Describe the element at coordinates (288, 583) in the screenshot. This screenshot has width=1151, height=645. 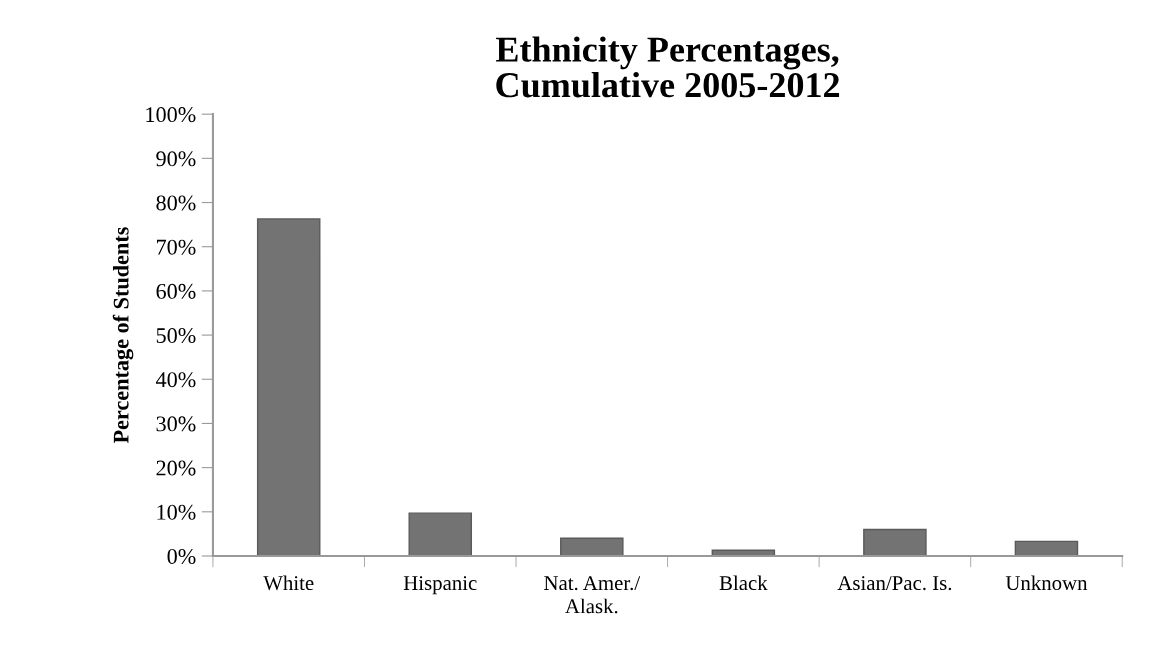
I see `x-tick-label: White` at that location.